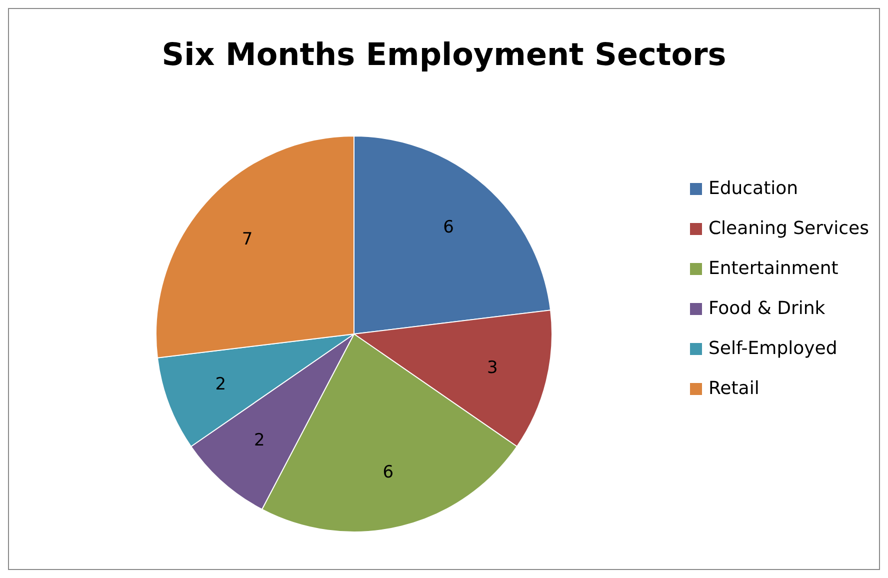 The width and height of the screenshot is (888, 578). Describe the element at coordinates (444, 55) in the screenshot. I see `chart-title: Six Months Employment Sectors` at that location.